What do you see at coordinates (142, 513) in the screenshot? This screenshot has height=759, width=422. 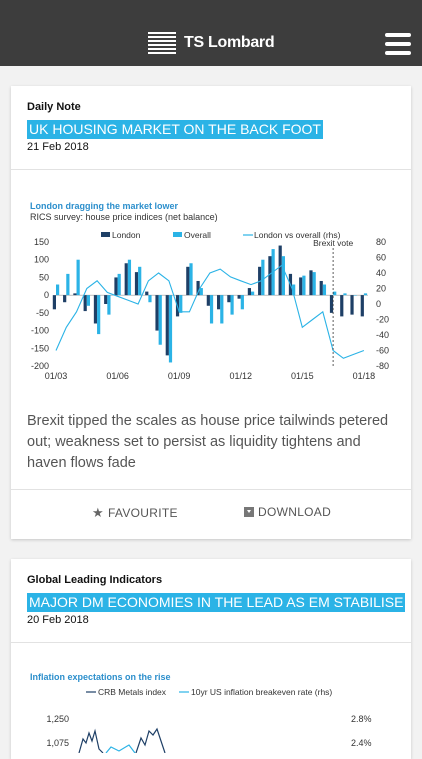 I see `favourite-label: FAVOURITE` at bounding box center [142, 513].